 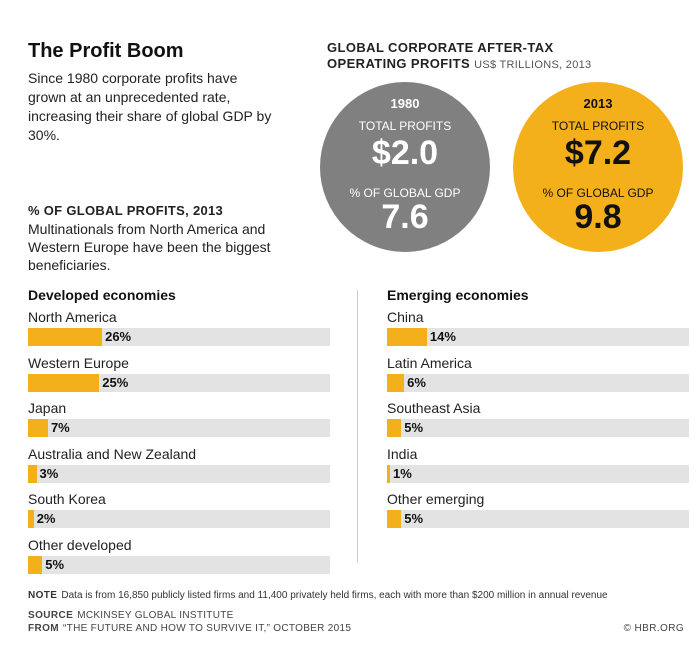 I want to click on bar-track-southeast-asia, so click(x=538, y=428).